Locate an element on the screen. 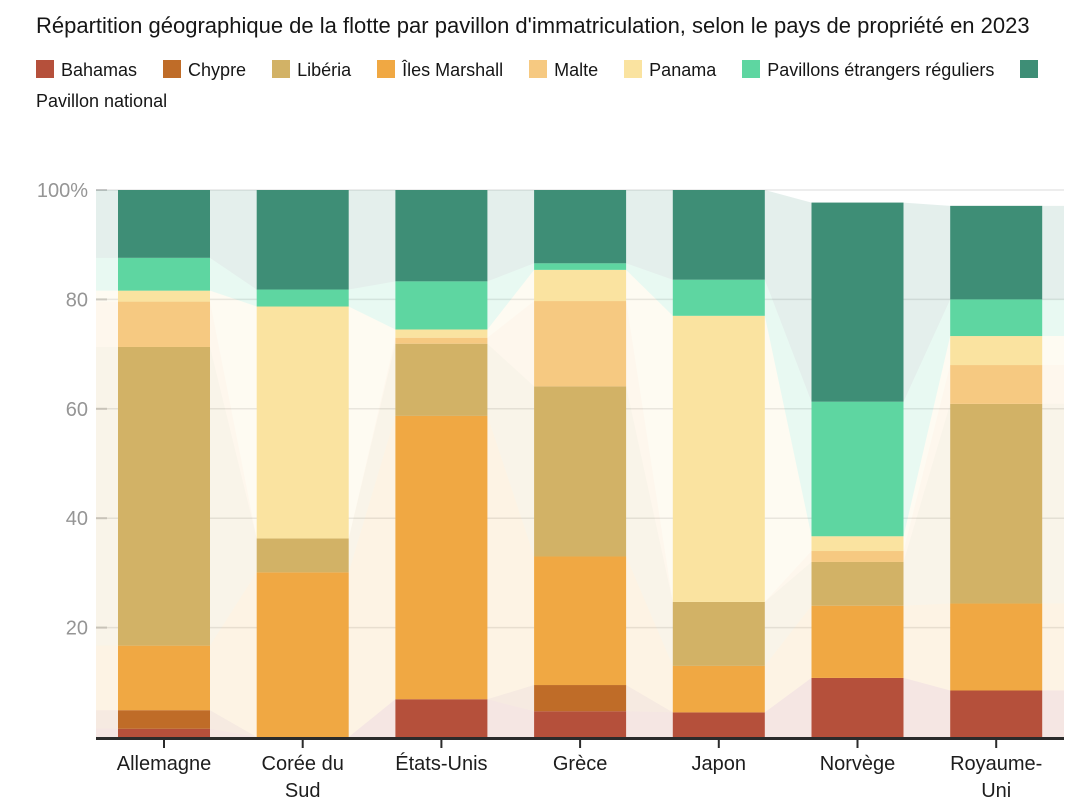 This screenshot has height=812, width=1080. bar-segment-etats-unis-malte is located at coordinates (441, 340).